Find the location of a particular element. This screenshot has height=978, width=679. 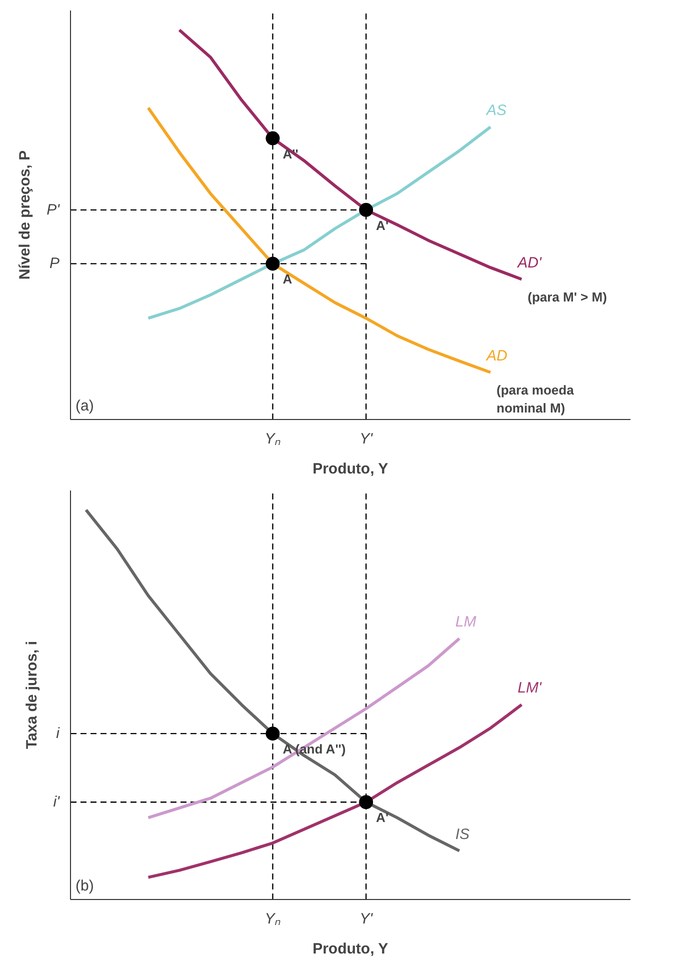

series-label: AD is located at coordinates (497, 355).